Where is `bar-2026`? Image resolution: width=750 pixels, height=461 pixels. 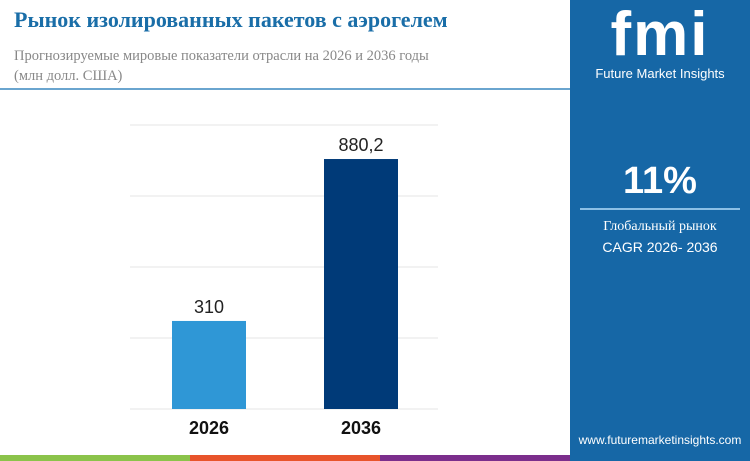
bar-2026 is located at coordinates (209, 364).